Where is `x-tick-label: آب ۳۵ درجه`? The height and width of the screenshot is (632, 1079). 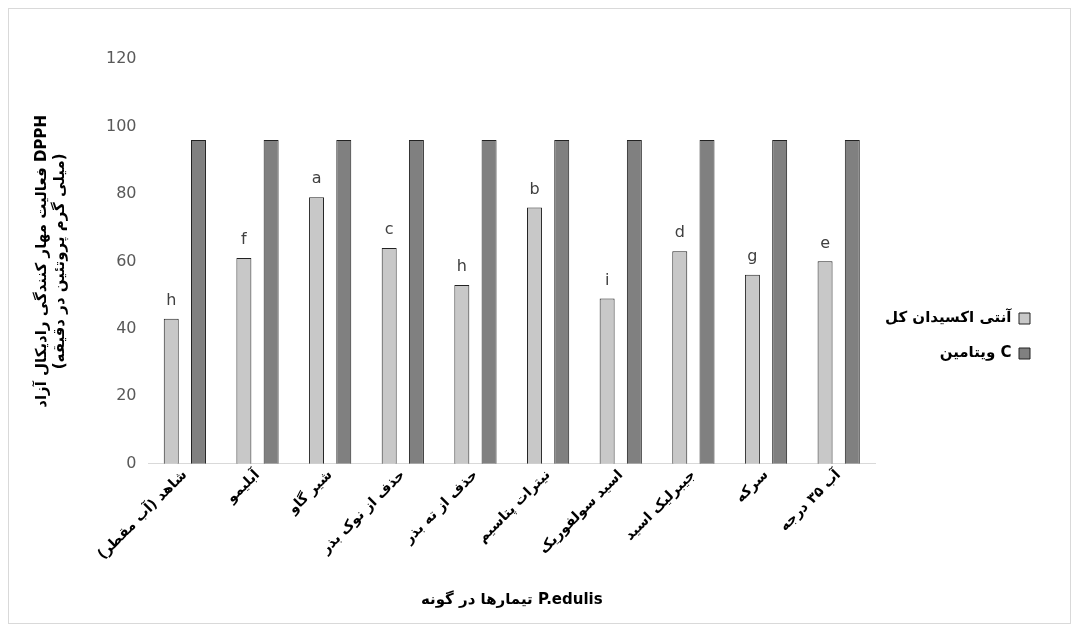
x-tick-label: آب ۳۵ درجه is located at coordinates (810, 499).